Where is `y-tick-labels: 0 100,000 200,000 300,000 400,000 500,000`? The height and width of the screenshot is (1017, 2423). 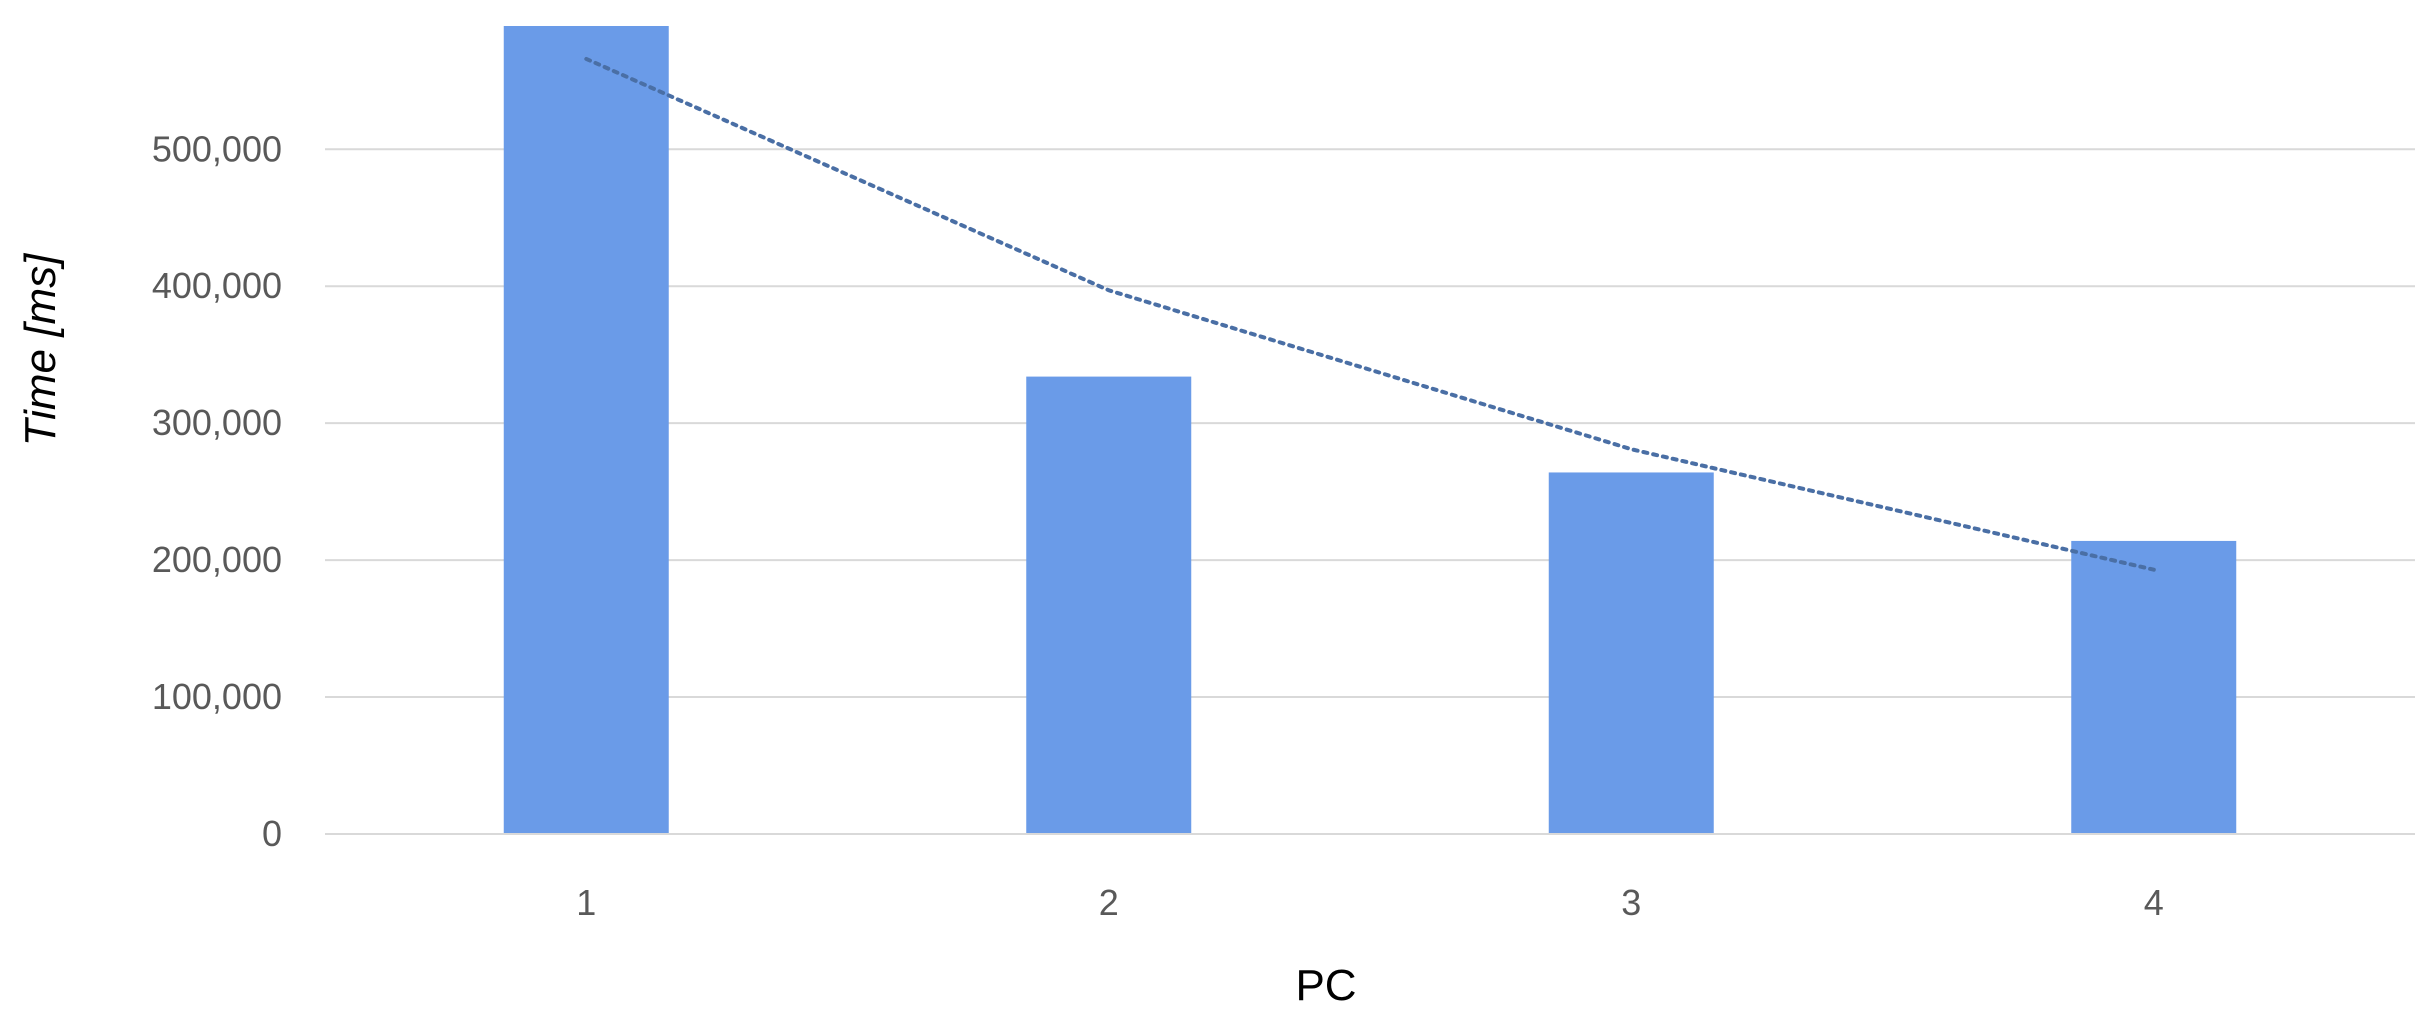
y-tick-labels: 0 100,000 200,000 300,000 400,000 500,000 is located at coordinates (217, 491).